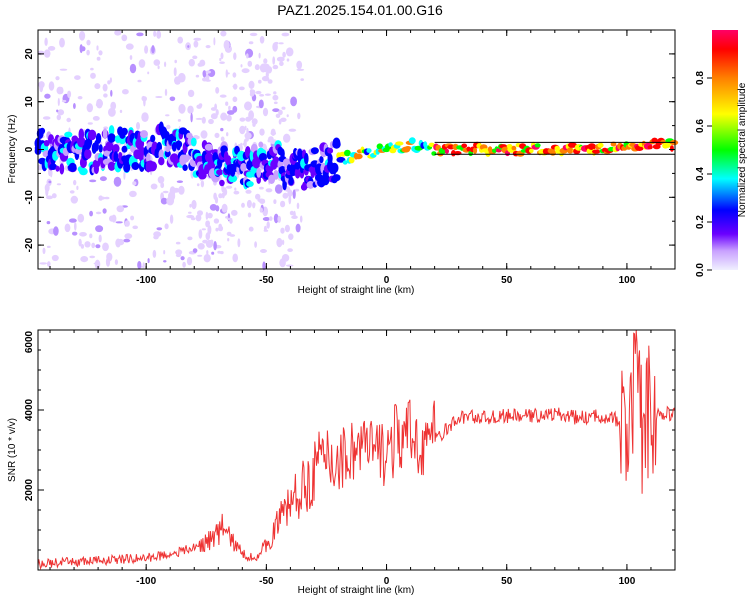 The height and width of the screenshot is (600, 750). Describe the element at coordinates (12, 149) in the screenshot. I see `spectrogram-y-label: Frequency (Hz)` at that location.